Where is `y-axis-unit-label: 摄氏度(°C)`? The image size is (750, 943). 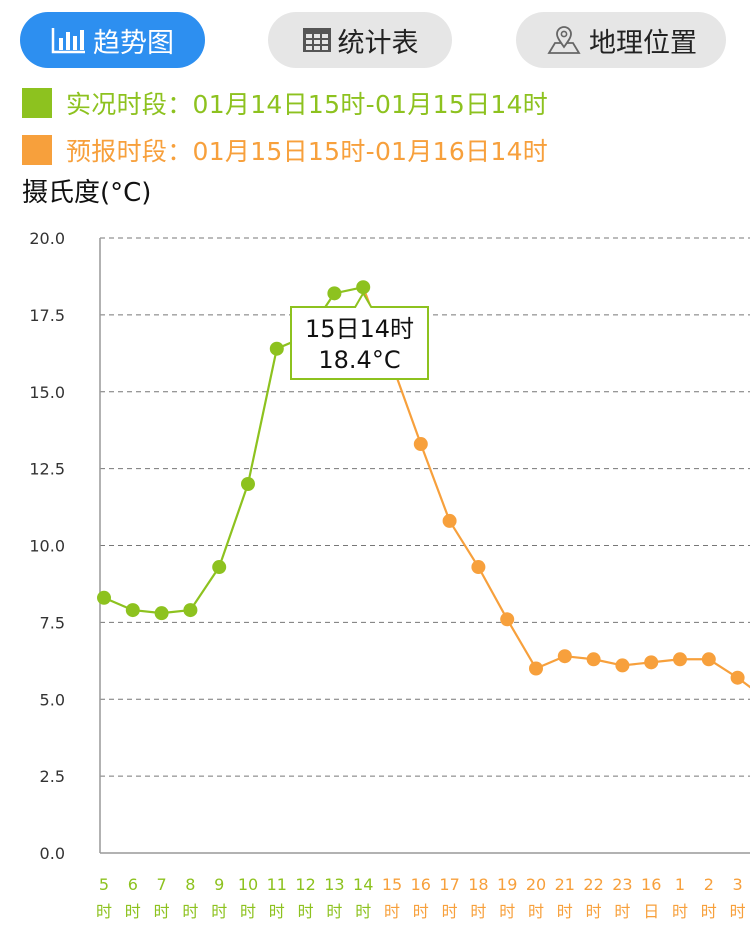 y-axis-unit-label: 摄氏度(°C) is located at coordinates (87, 193).